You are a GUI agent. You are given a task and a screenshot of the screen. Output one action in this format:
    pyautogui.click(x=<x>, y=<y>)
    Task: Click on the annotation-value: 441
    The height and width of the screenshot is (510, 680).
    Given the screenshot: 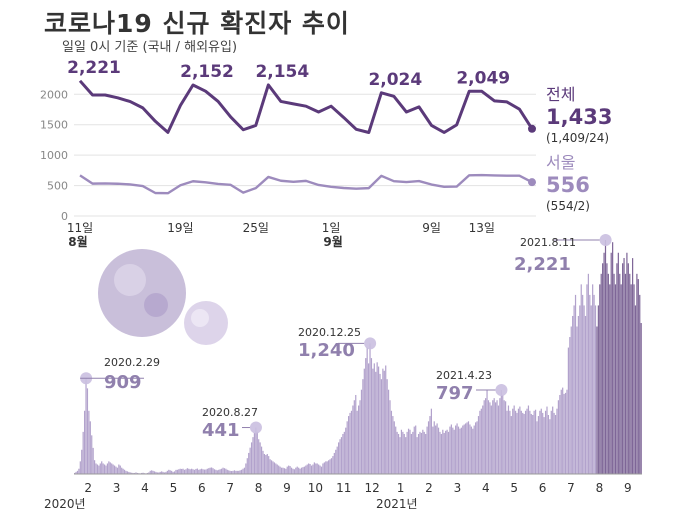 What is the action you would take?
    pyautogui.click(x=221, y=430)
    